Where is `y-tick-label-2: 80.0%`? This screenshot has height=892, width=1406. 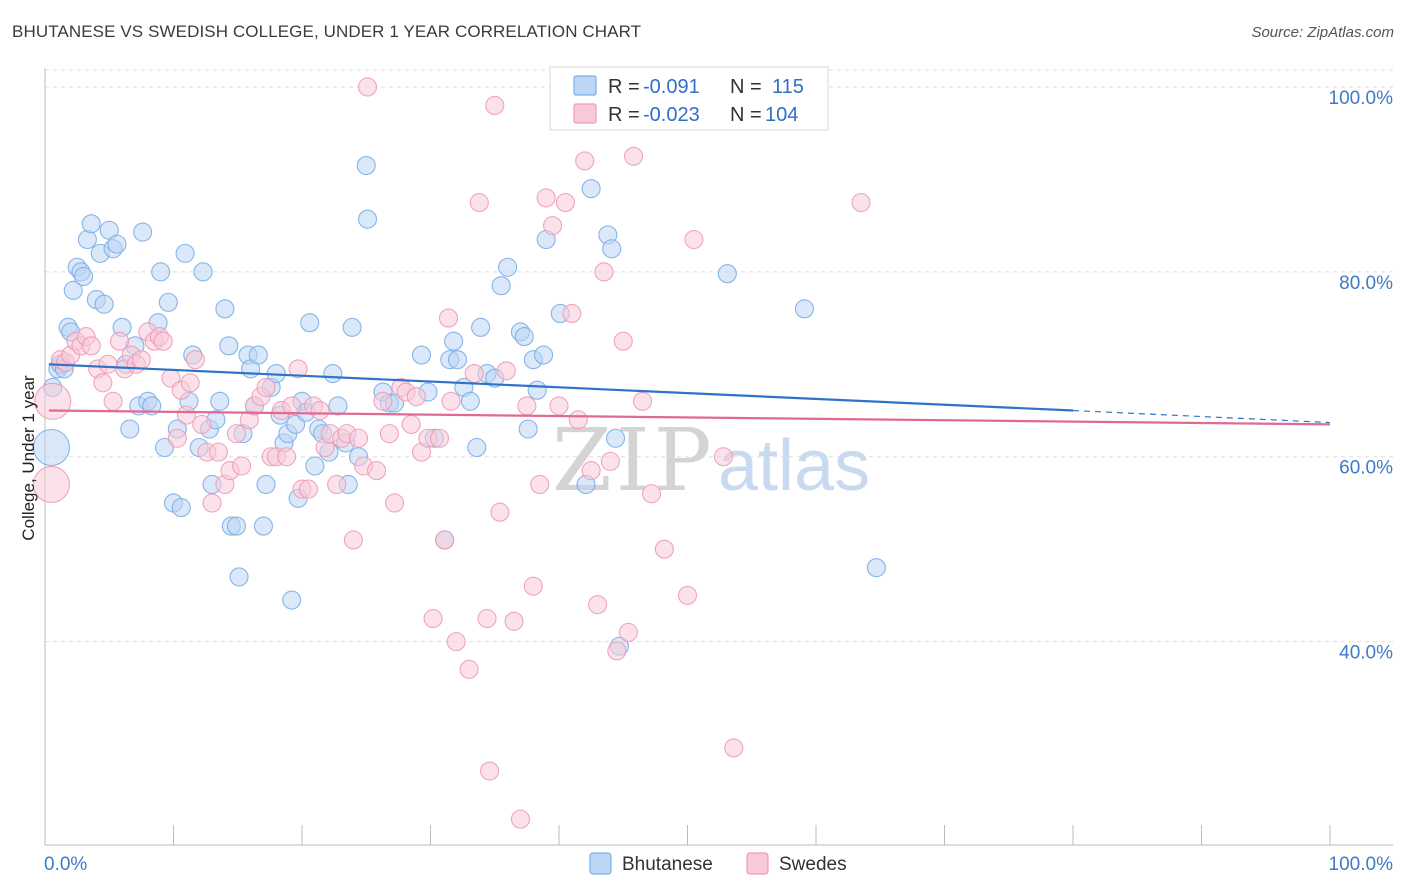 y-tick-label-2: 80.0% is located at coordinates (1366, 283).